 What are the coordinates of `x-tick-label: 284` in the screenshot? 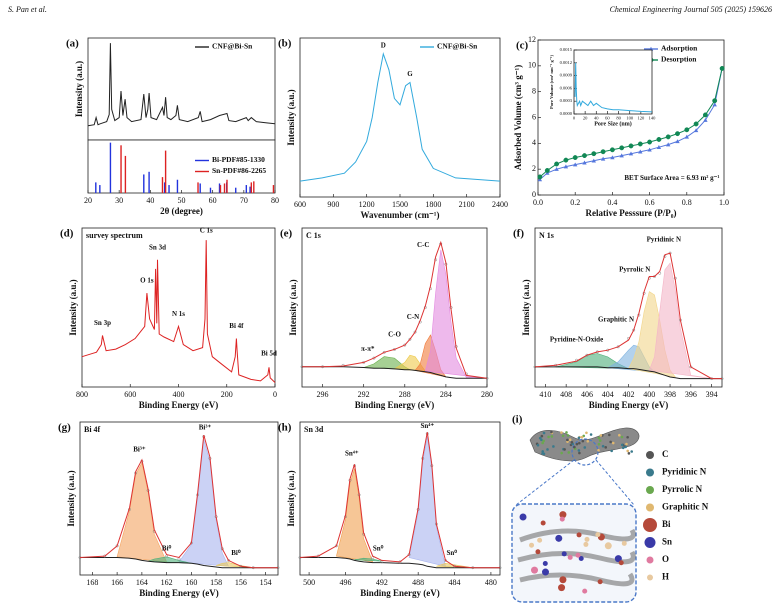 It's located at (446, 394).